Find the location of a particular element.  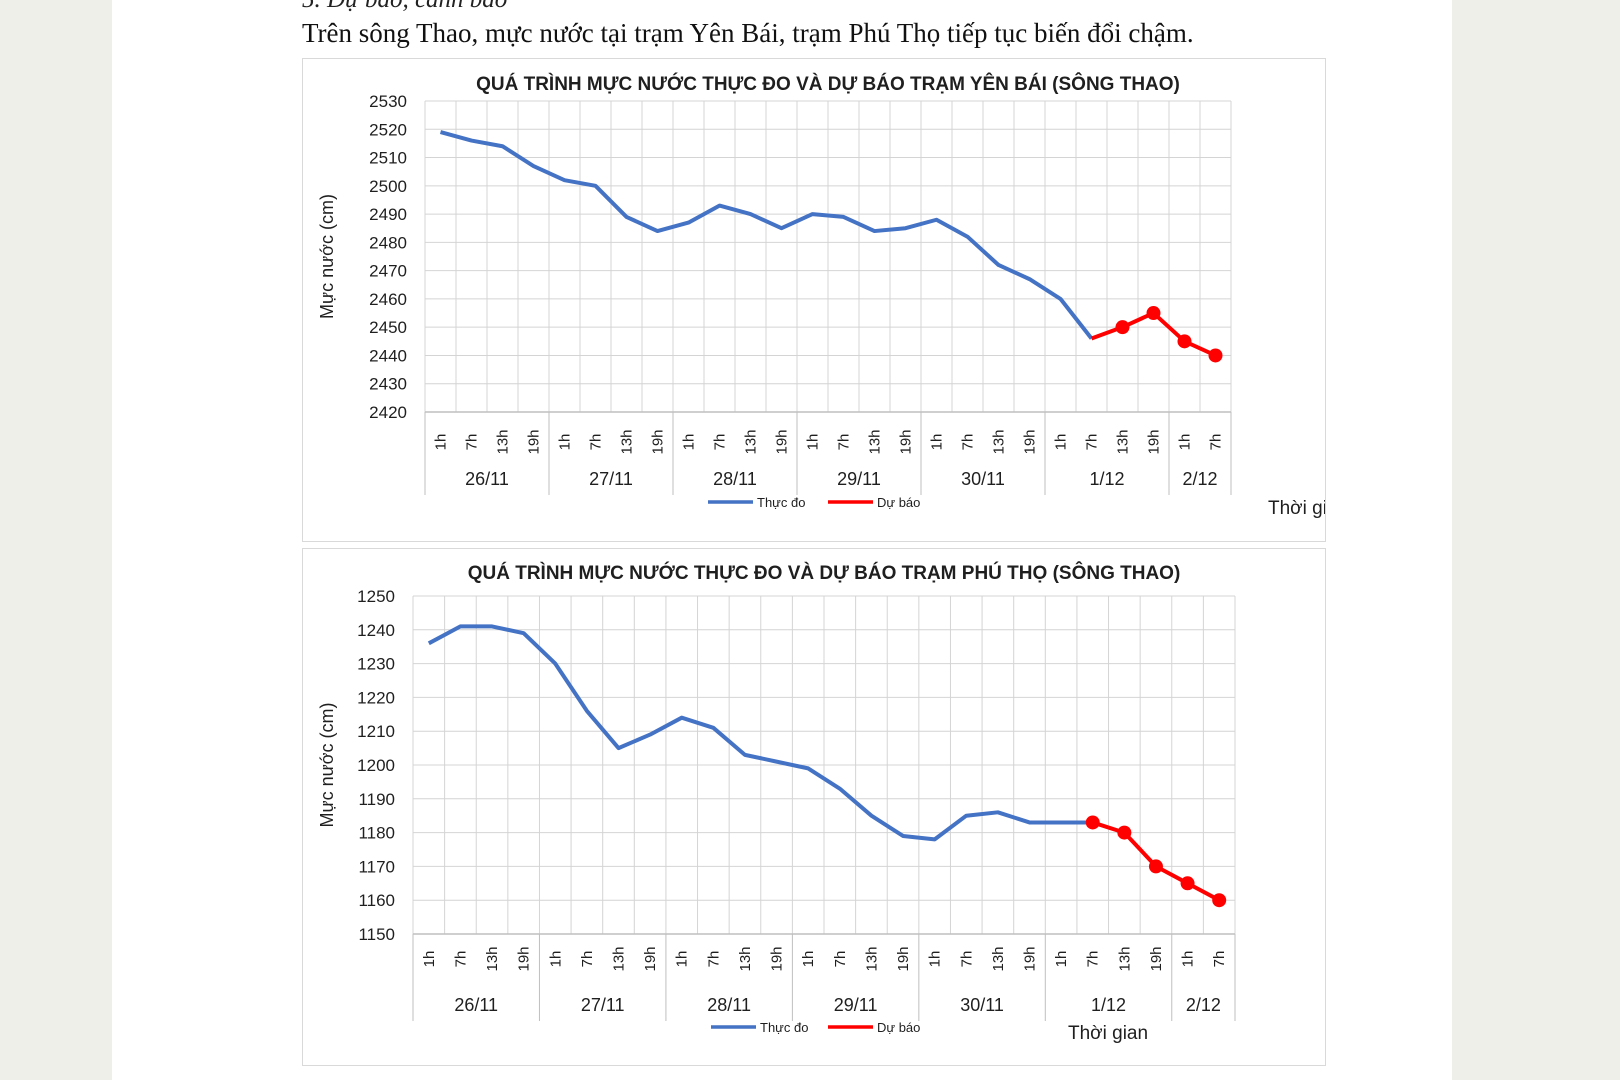

y-tick-label: 2480 is located at coordinates (388, 242).